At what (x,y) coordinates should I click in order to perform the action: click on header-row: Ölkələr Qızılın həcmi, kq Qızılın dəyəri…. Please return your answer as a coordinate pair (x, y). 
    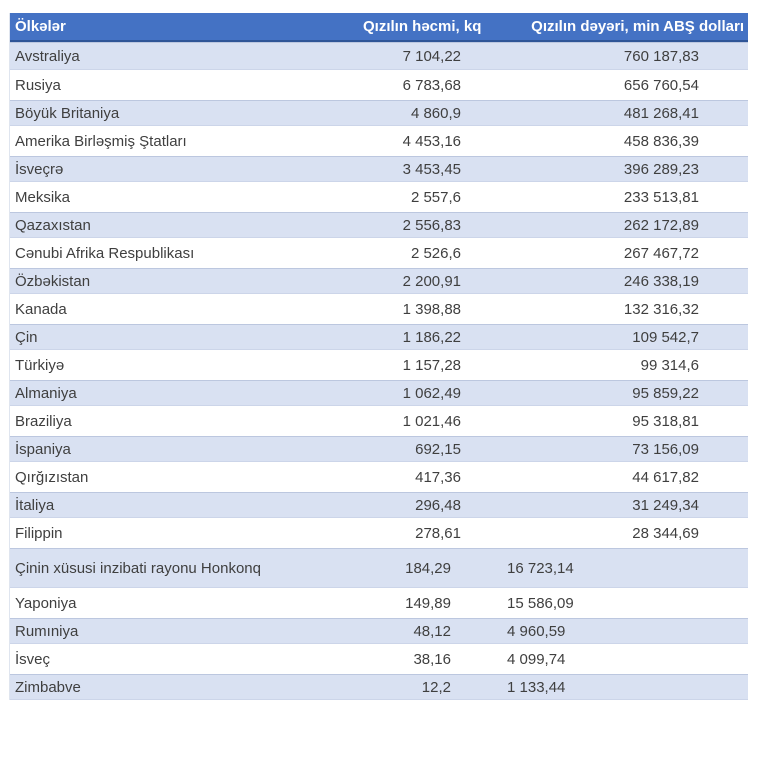
    Looking at the image, I should click on (379, 27).